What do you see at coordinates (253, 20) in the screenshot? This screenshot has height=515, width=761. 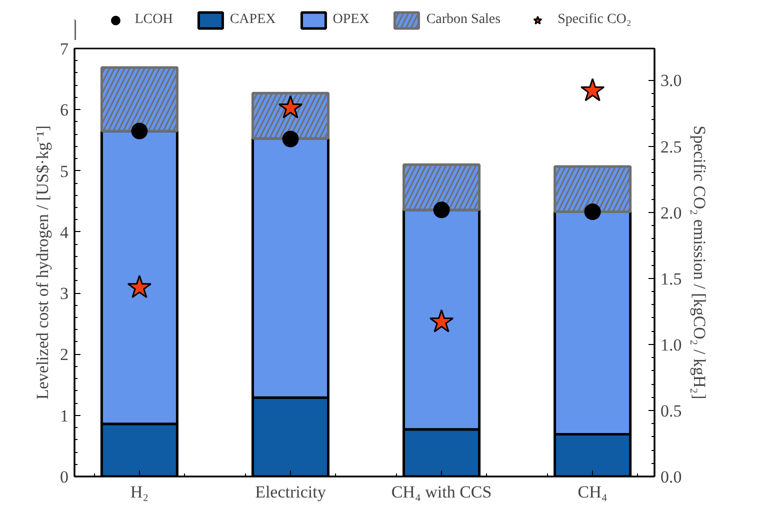 I see `legend-label: CAPEX` at bounding box center [253, 20].